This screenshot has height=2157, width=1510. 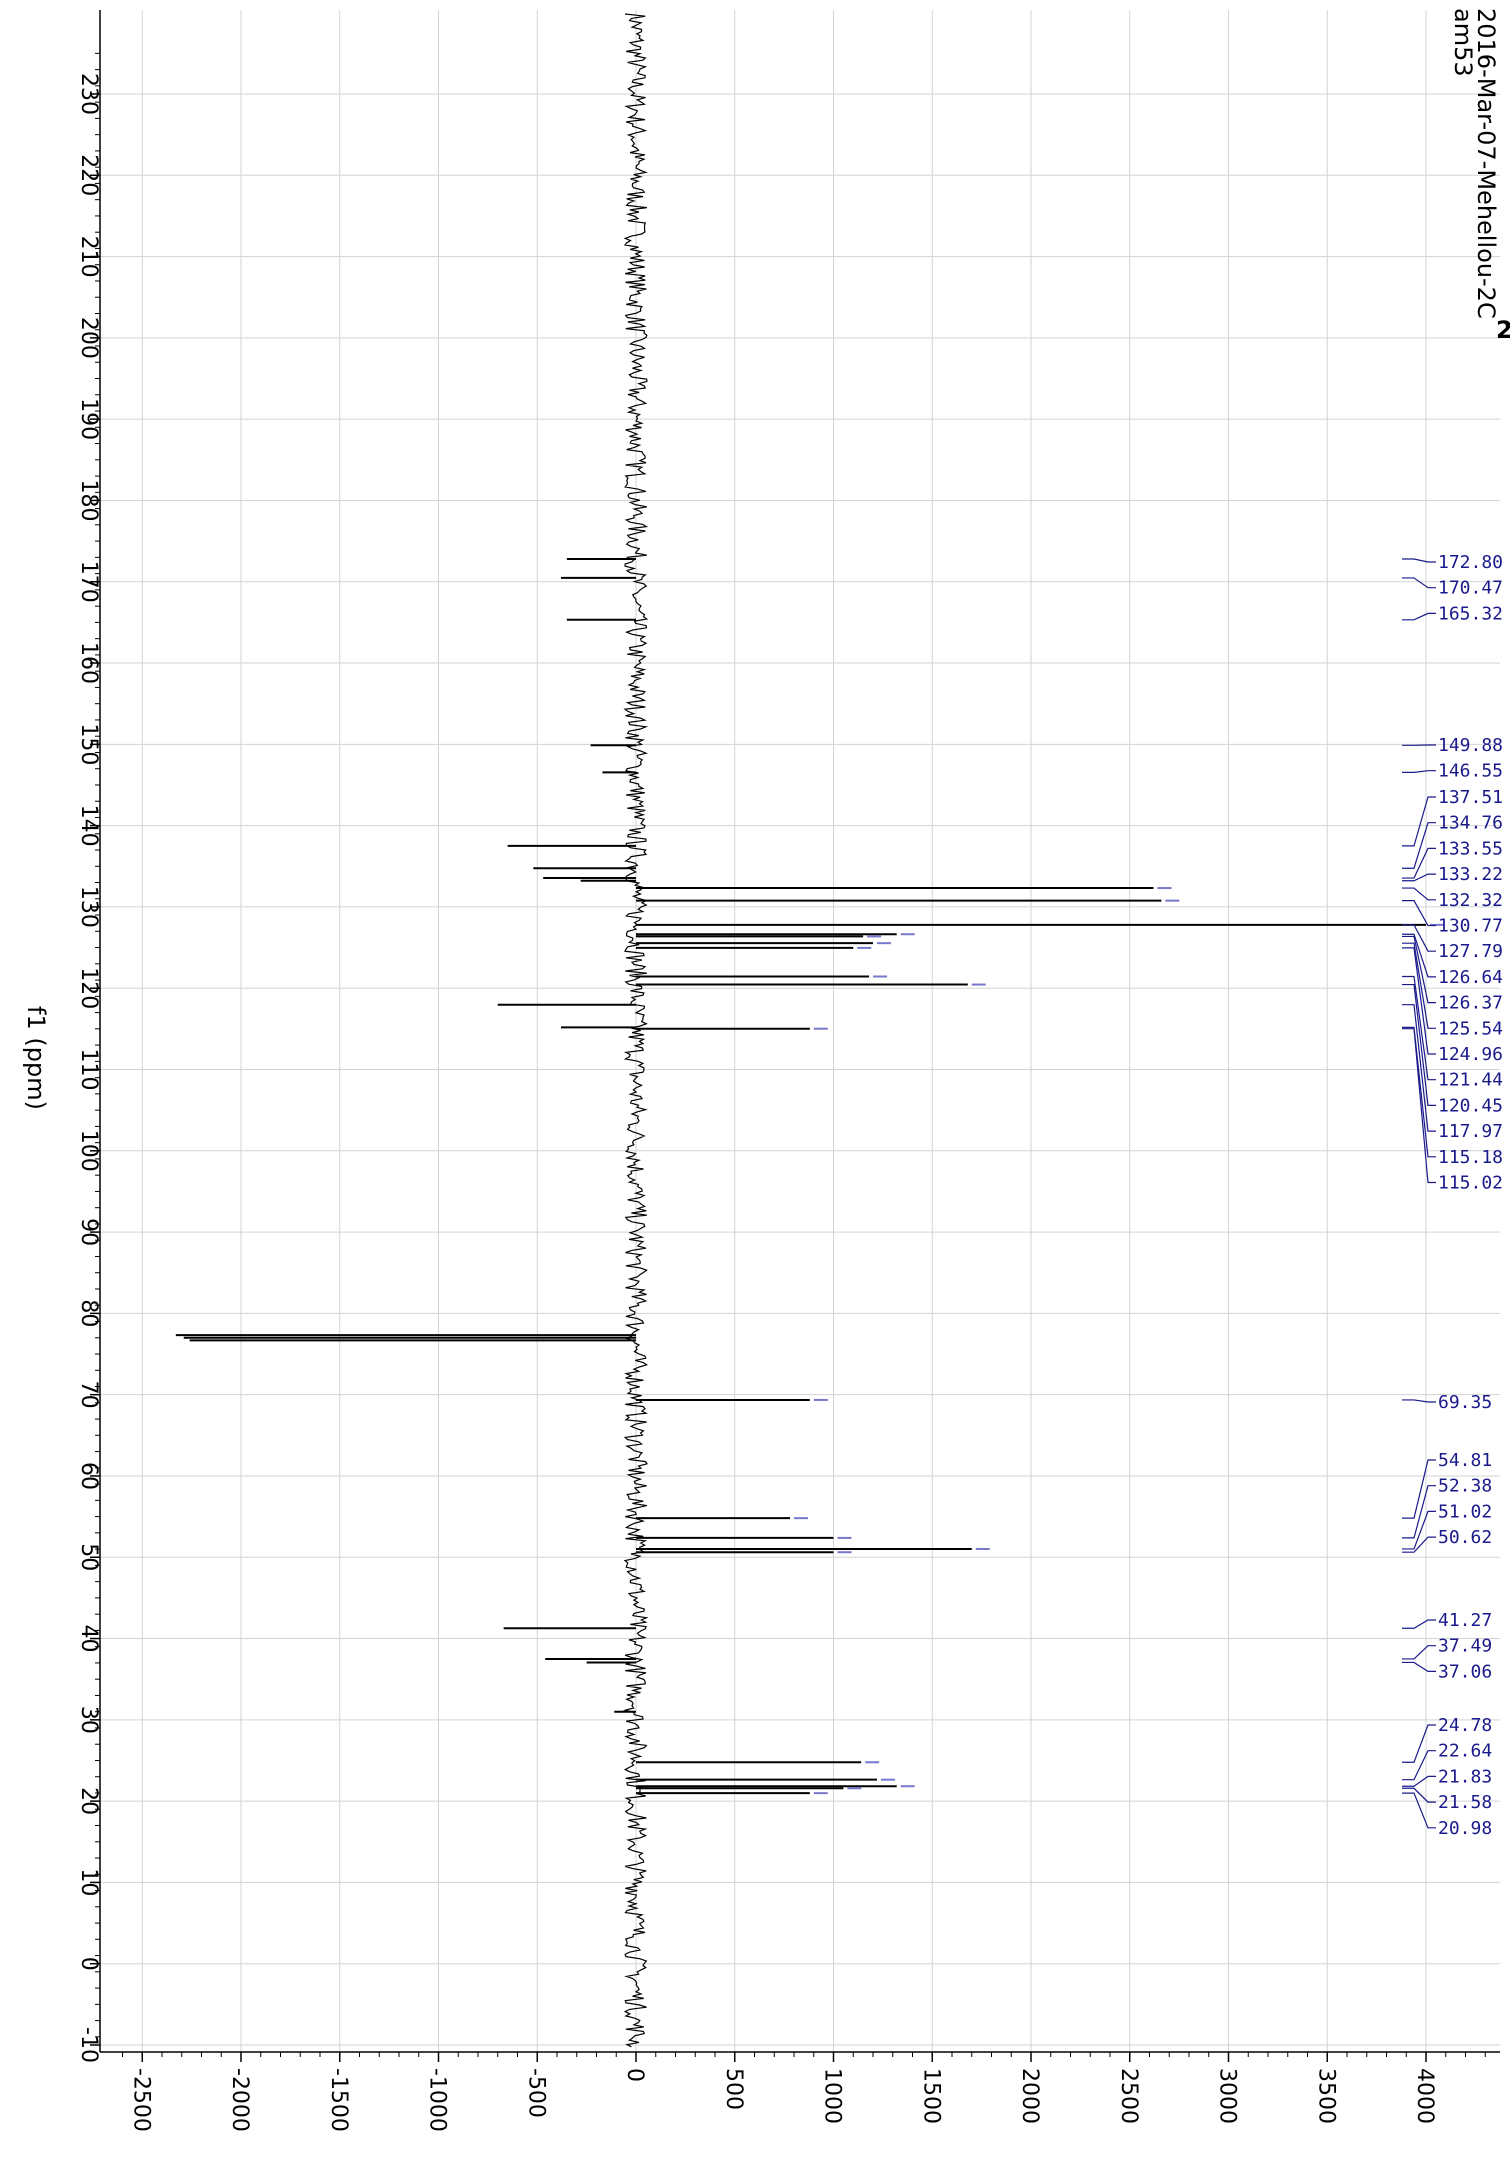 I want to click on peak-label: 69.35, so click(x=1465, y=1402).